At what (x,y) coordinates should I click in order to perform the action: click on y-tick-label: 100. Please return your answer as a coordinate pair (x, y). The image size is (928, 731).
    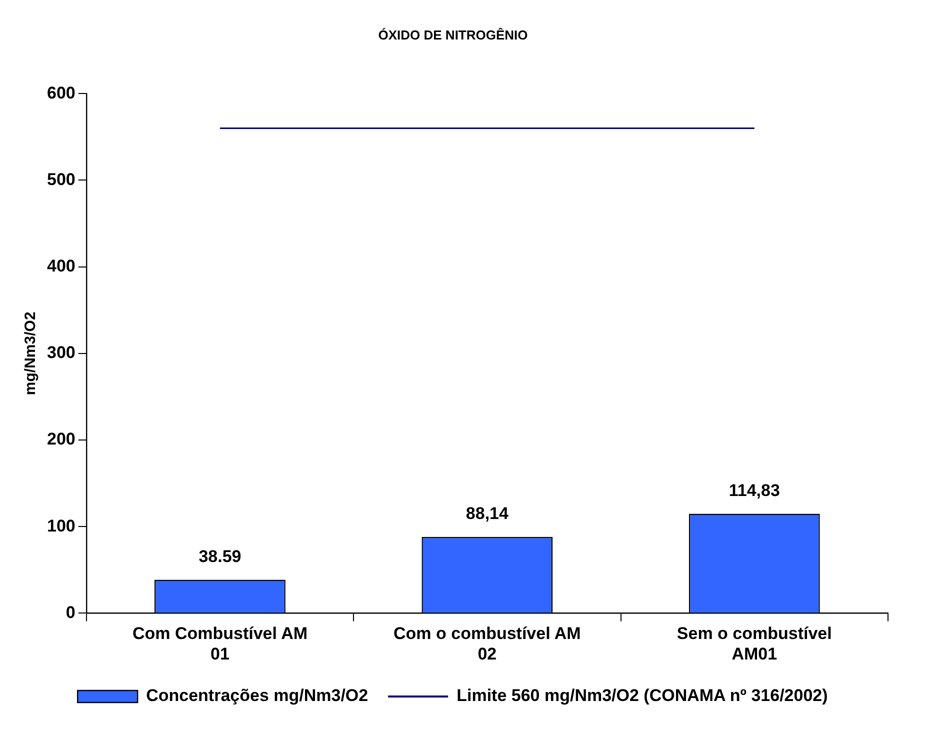
    Looking at the image, I should click on (61, 526).